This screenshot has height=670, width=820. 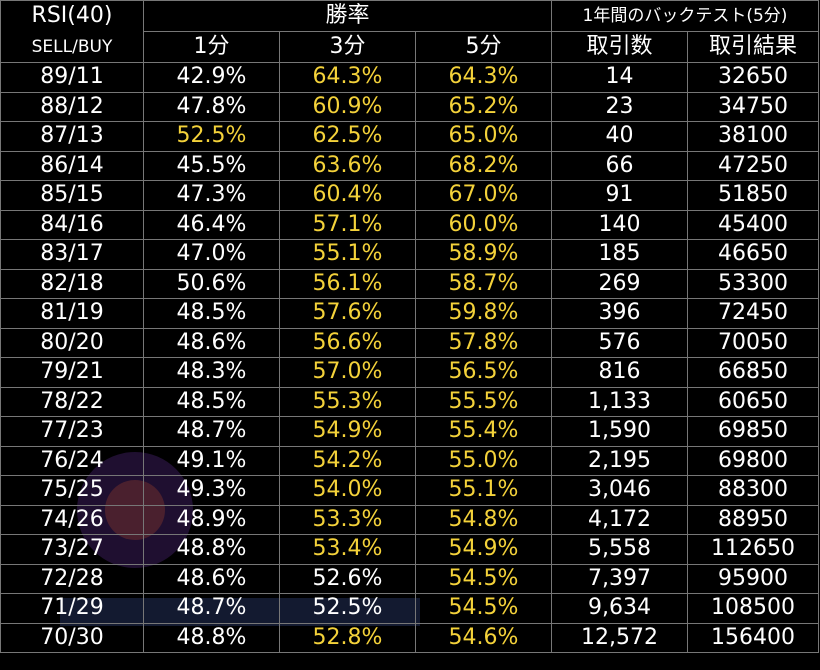 What do you see at coordinates (753, 342) in the screenshot?
I see `result-cell: 70050` at bounding box center [753, 342].